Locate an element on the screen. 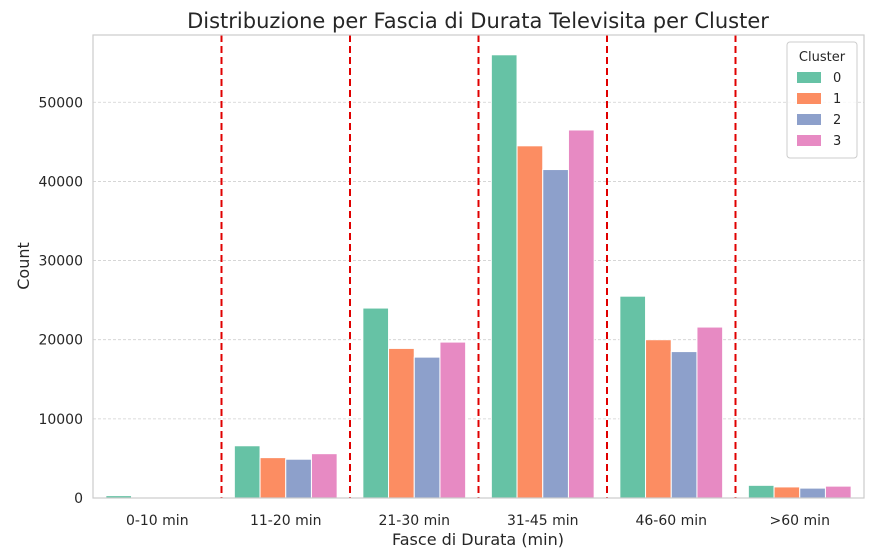 Image resolution: width=877 pixels, height=560 pixels. legend-box is located at coordinates (822, 100).